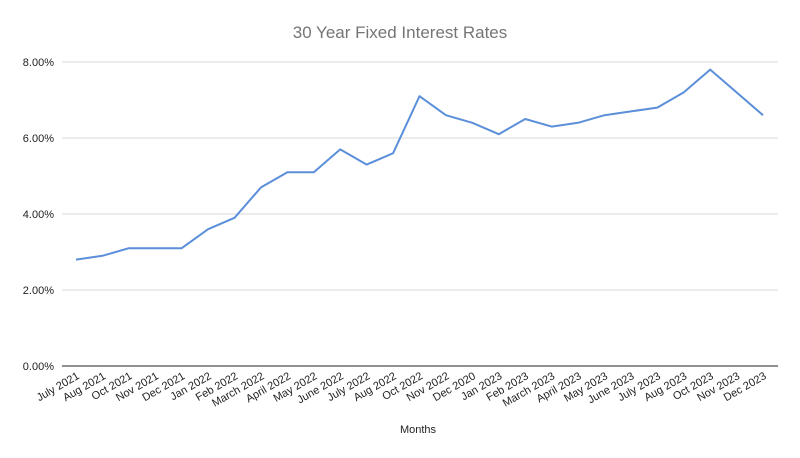 The width and height of the screenshot is (800, 458). What do you see at coordinates (38, 63) in the screenshot?
I see `y-tick-label: 8.00%` at bounding box center [38, 63].